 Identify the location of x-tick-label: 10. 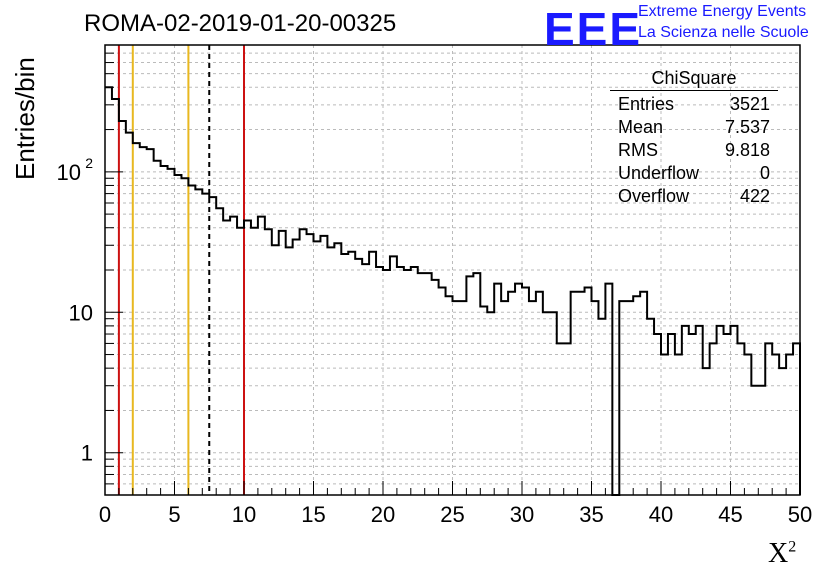
(244, 514).